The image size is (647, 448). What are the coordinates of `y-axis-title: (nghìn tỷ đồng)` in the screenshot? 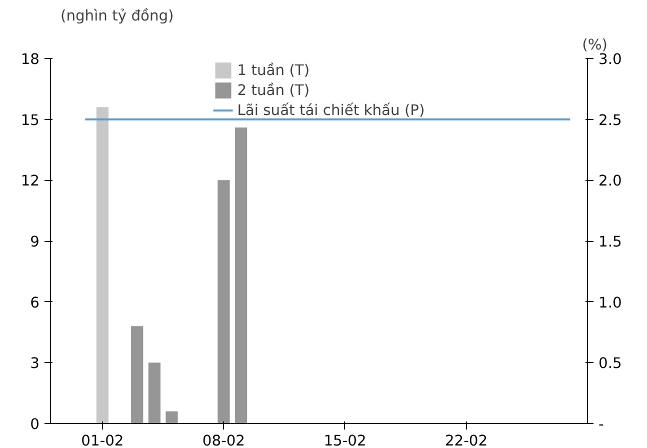 It's located at (117, 16).